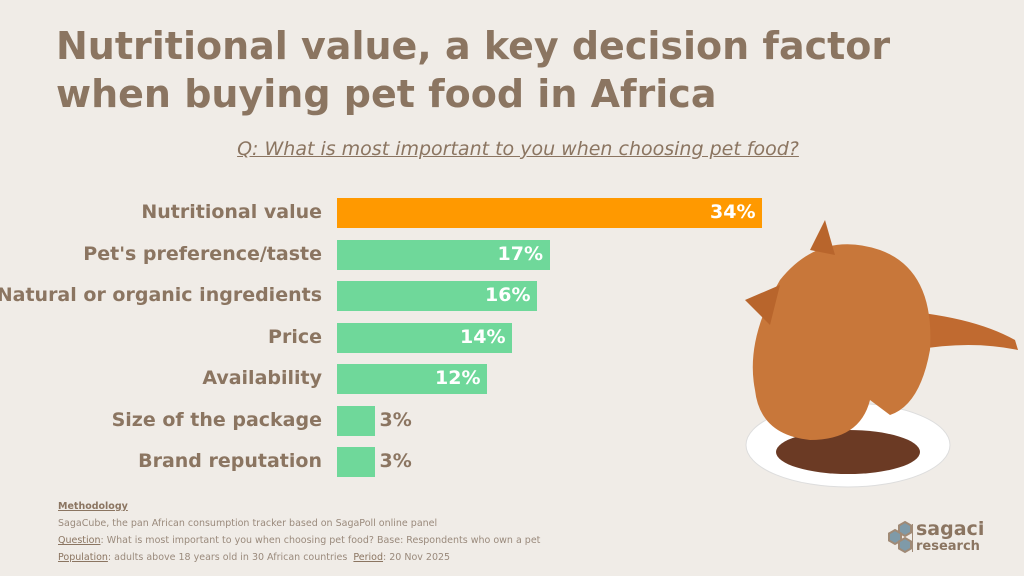 The height and width of the screenshot is (576, 1024). Describe the element at coordinates (202, 253) in the screenshot. I see `category-label: Pet's preference/taste` at that location.